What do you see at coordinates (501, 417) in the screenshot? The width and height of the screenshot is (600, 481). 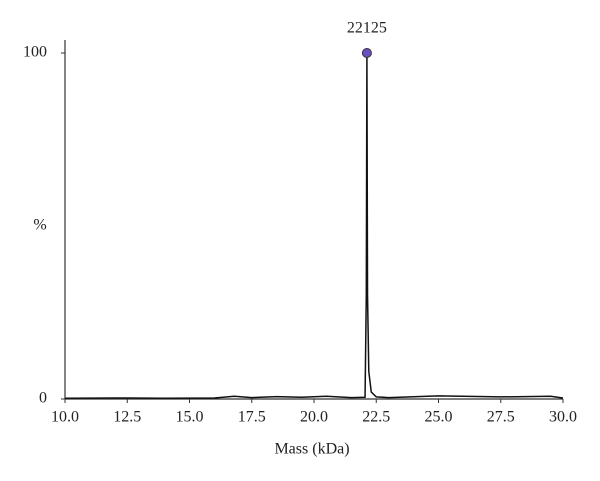 I see `x-tick-label: 27.5` at bounding box center [501, 417].